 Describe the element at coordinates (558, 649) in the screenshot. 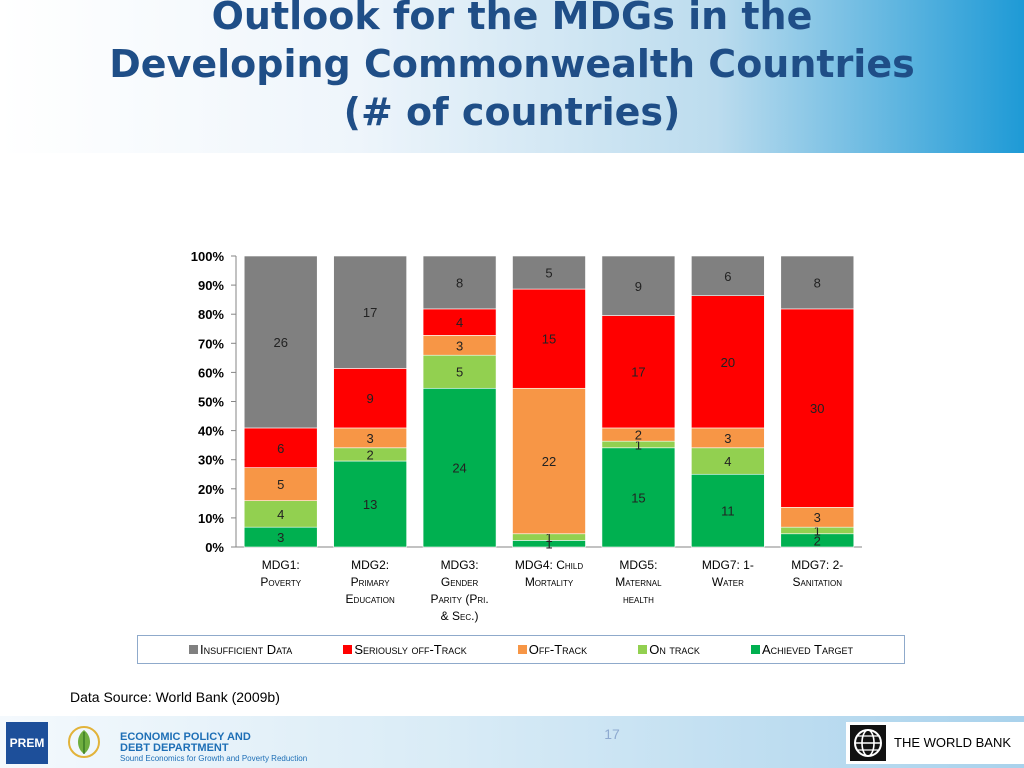

I see `legend-label: Off-Track` at that location.